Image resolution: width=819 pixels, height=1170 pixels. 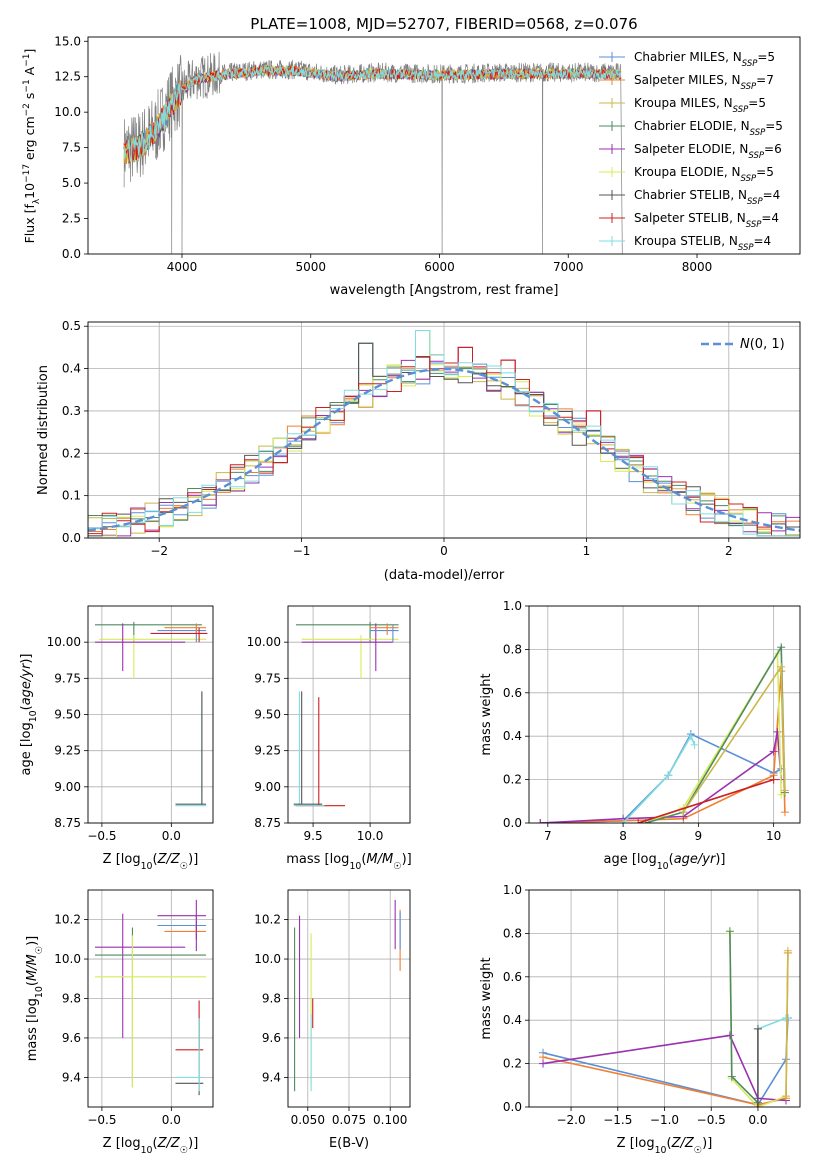 What do you see at coordinates (71, 254) in the screenshot?
I see `spectrum-ytick-label: 0.0` at bounding box center [71, 254].